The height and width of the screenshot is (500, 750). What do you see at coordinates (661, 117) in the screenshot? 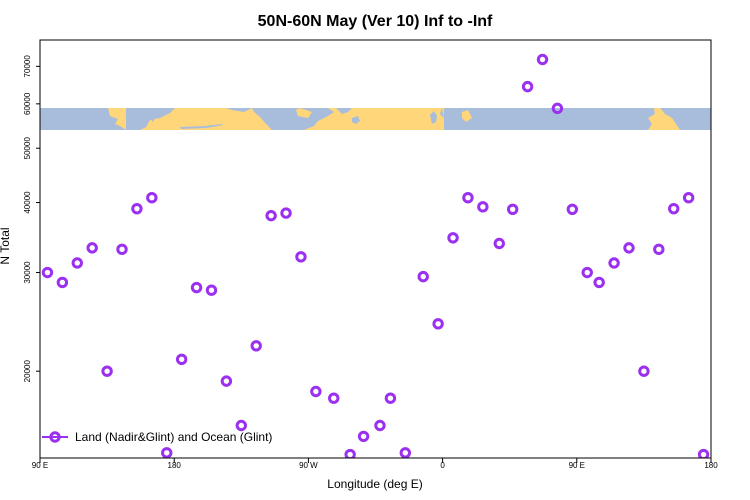
I see `map-strip-sea-okhotsk` at bounding box center [661, 117].